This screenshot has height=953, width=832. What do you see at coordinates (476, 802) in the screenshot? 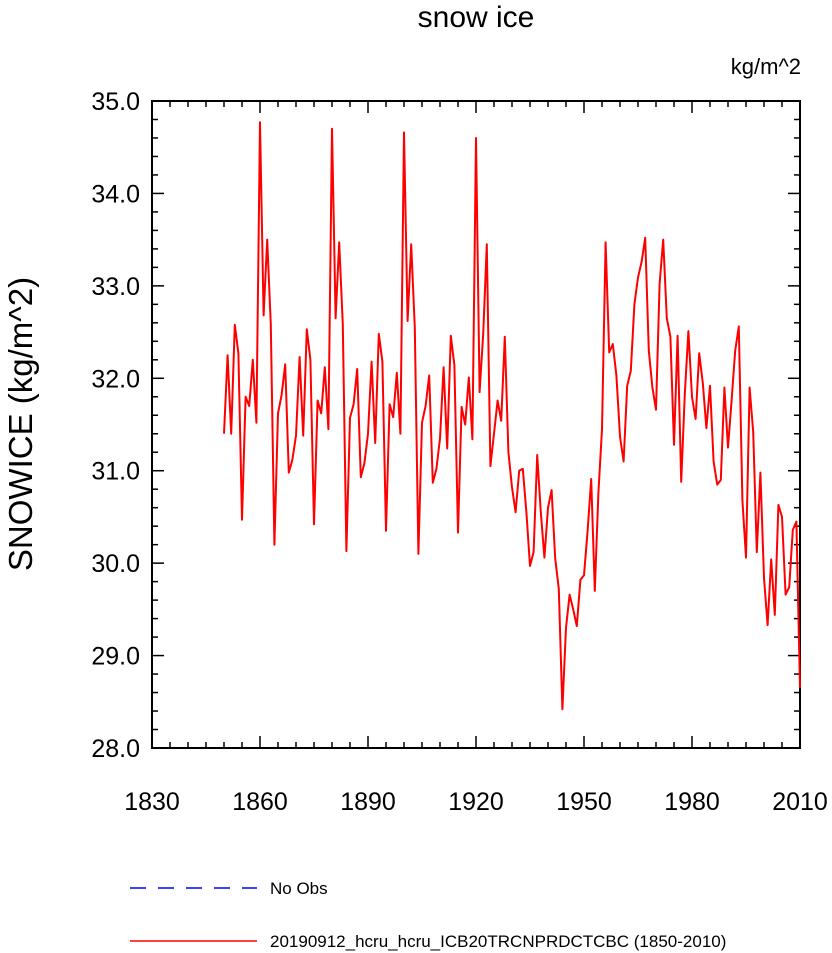
I see `x-tick-label: 1920` at bounding box center [476, 802].